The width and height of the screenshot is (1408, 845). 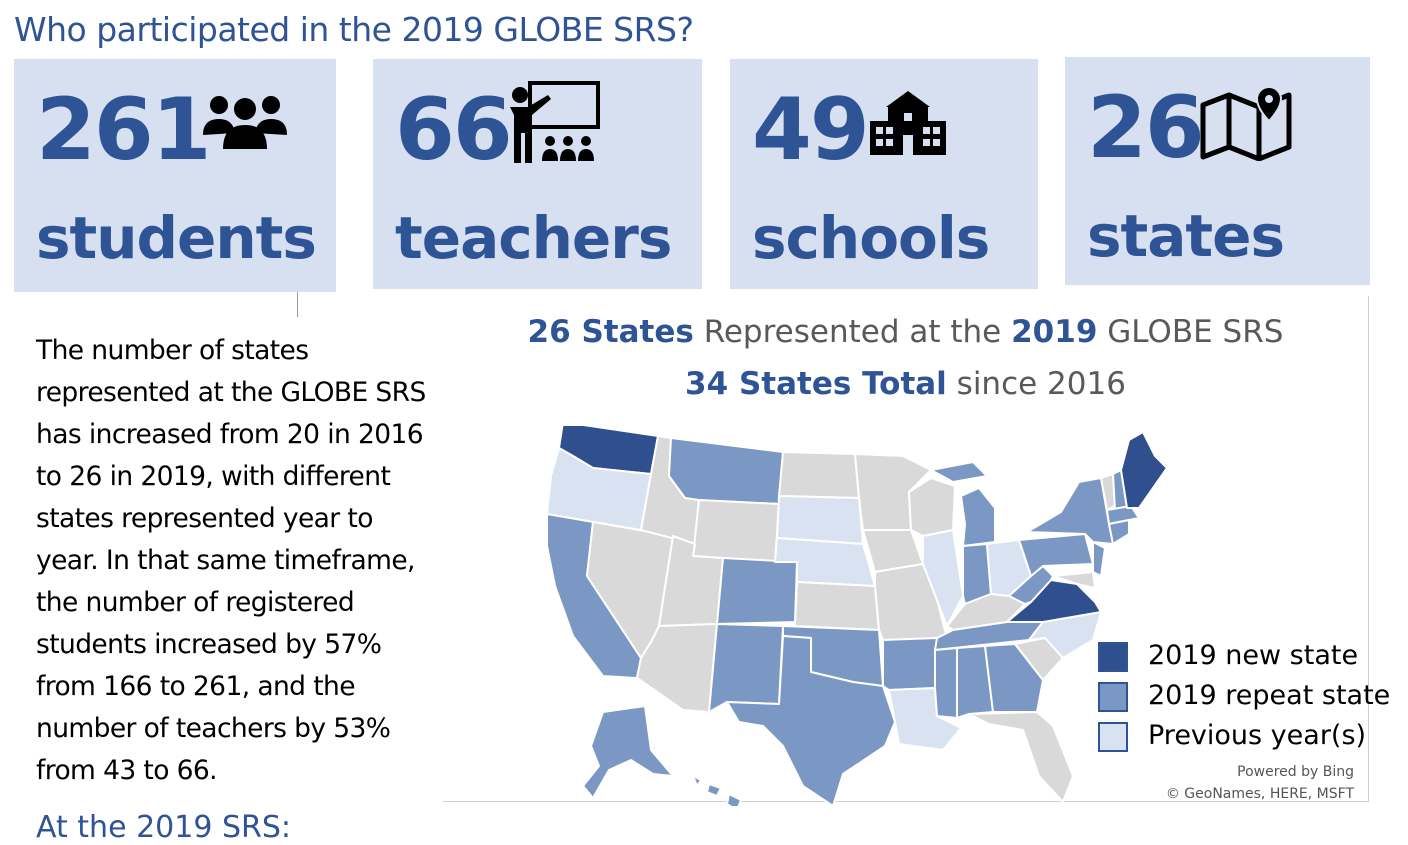 I want to click on state-colorado, so click(x=757, y=591).